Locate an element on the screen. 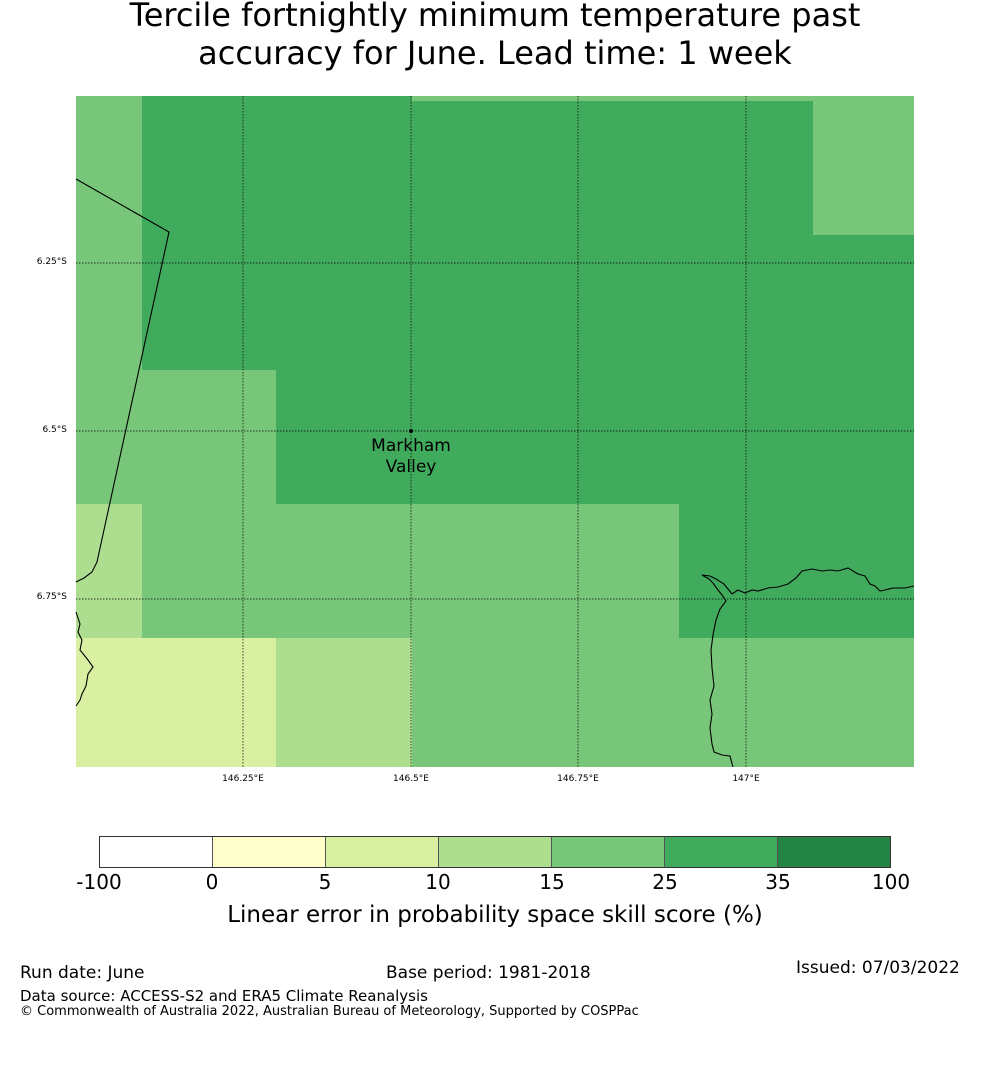 The image size is (990, 1065). colorbar-tick: 0 is located at coordinates (212, 882).